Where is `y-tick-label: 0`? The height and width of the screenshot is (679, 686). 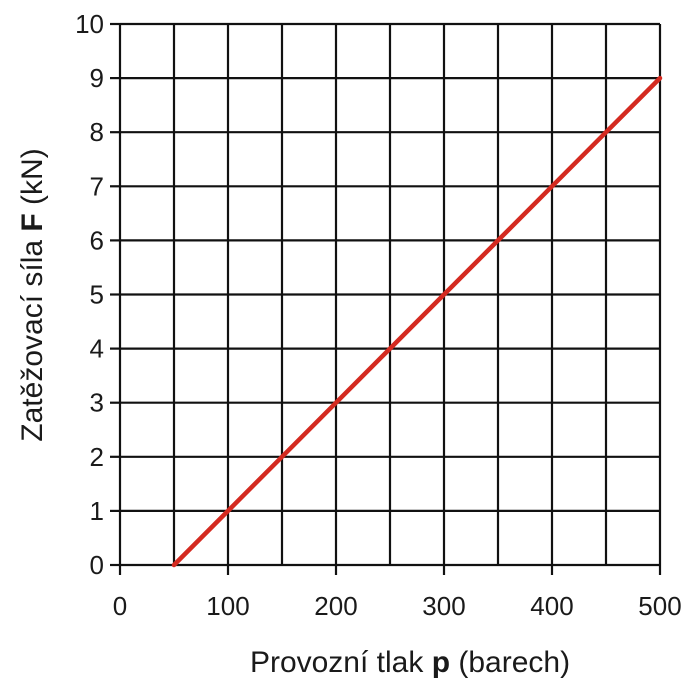 y-tick-label: 0 is located at coordinates (97, 565).